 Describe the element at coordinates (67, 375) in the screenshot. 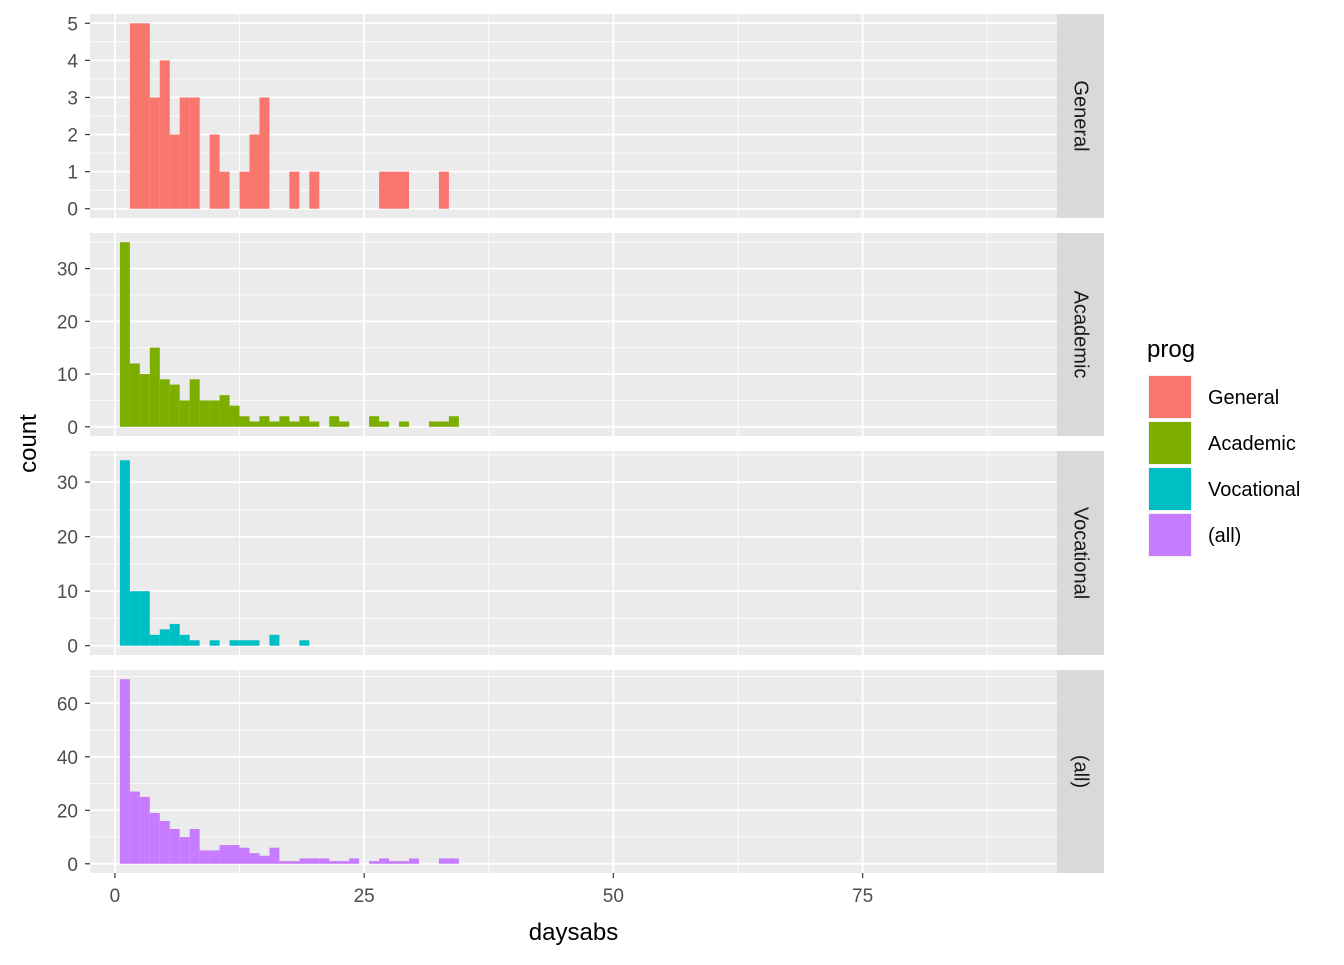

I see `y-tick-label: 10` at that location.